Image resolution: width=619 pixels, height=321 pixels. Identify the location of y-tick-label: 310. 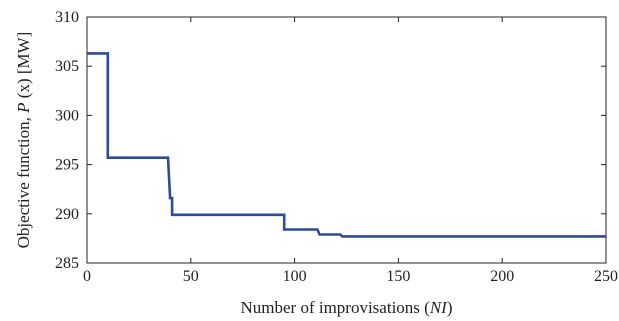
(67, 17).